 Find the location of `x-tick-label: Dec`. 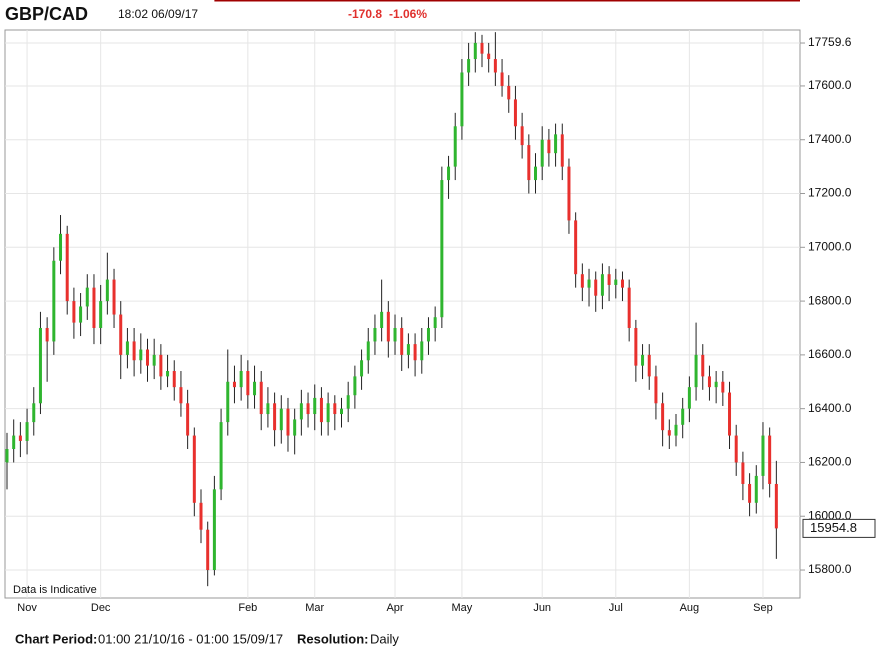

x-tick-label: Dec is located at coordinates (101, 608).